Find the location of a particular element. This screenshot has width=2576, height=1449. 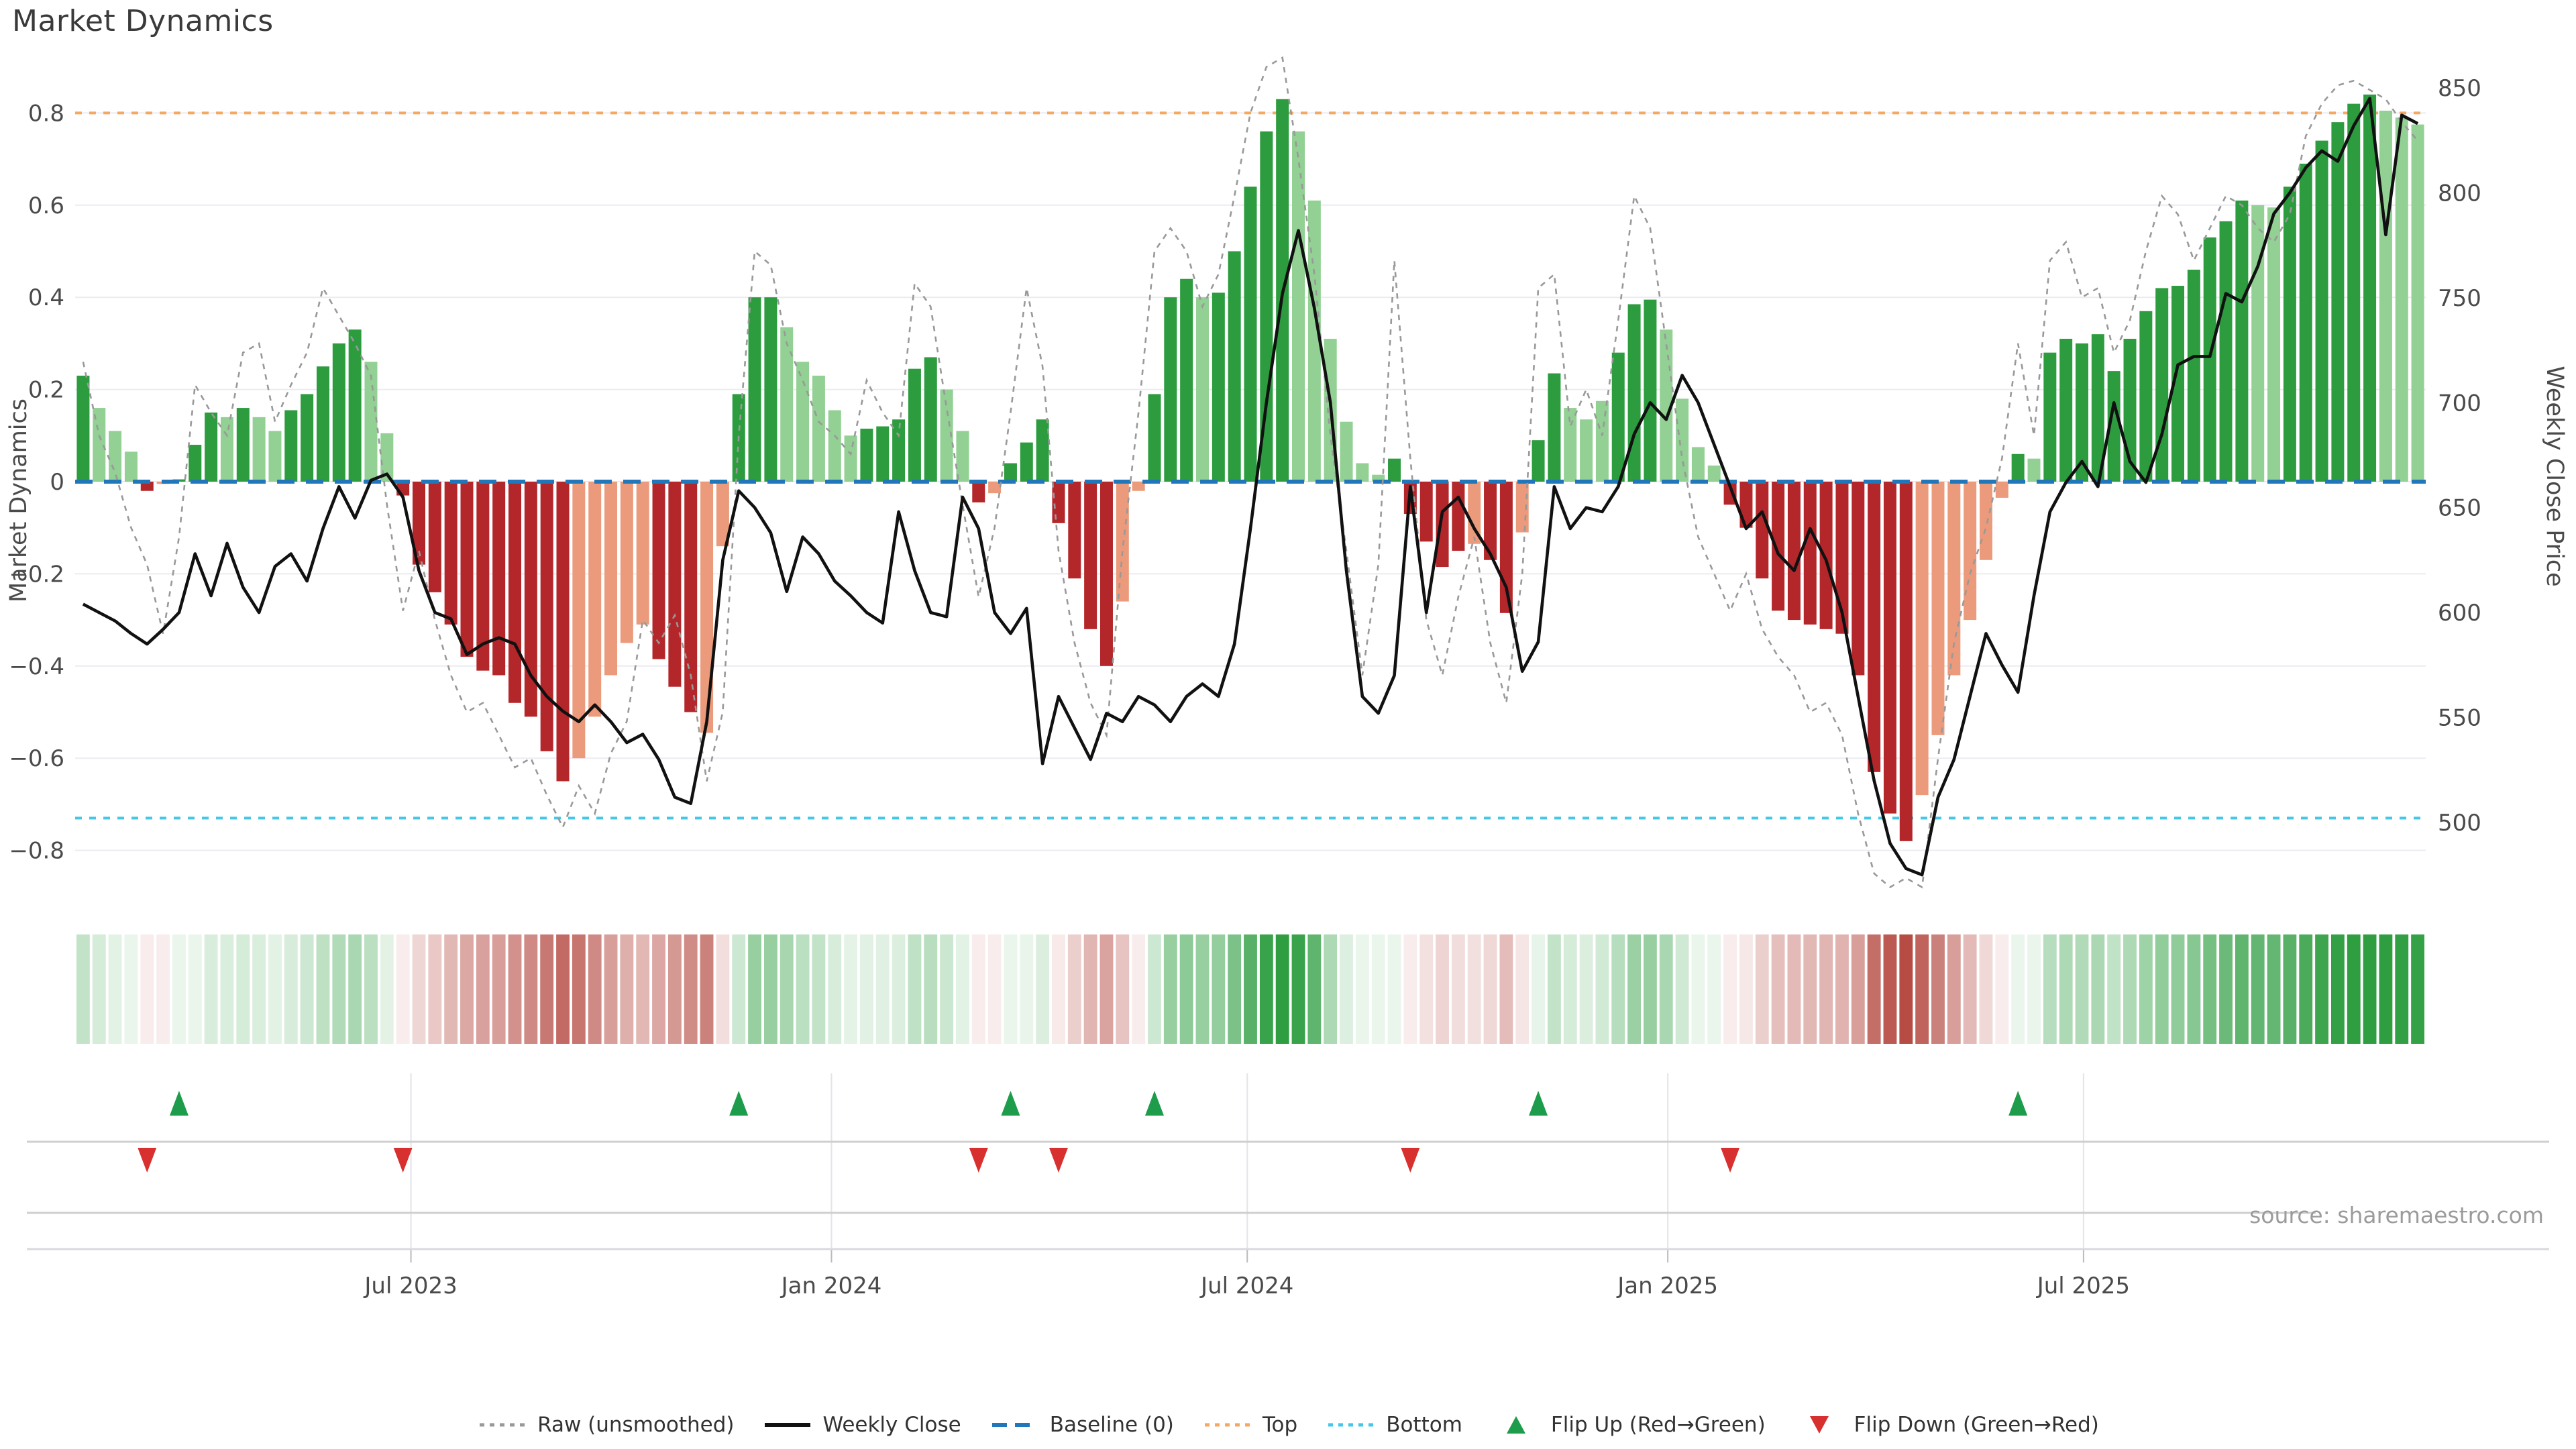

legend-item: Weekly Close is located at coordinates (861, 1425).